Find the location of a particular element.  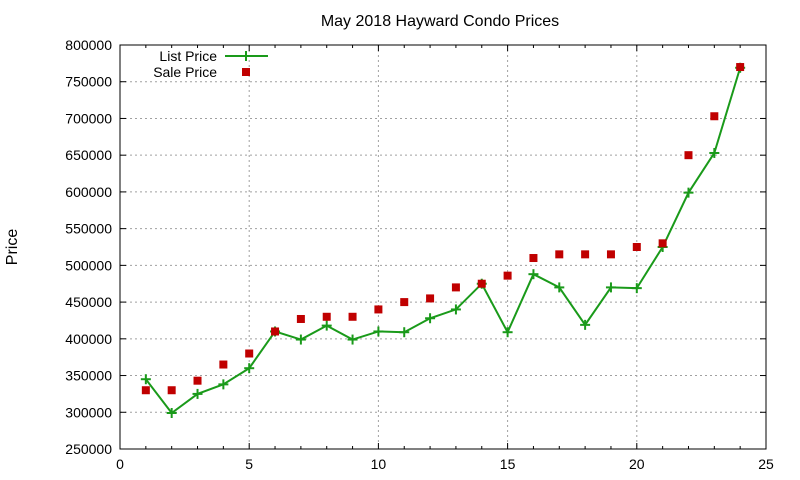

y-tick-label: 800000 is located at coordinates (88, 45).